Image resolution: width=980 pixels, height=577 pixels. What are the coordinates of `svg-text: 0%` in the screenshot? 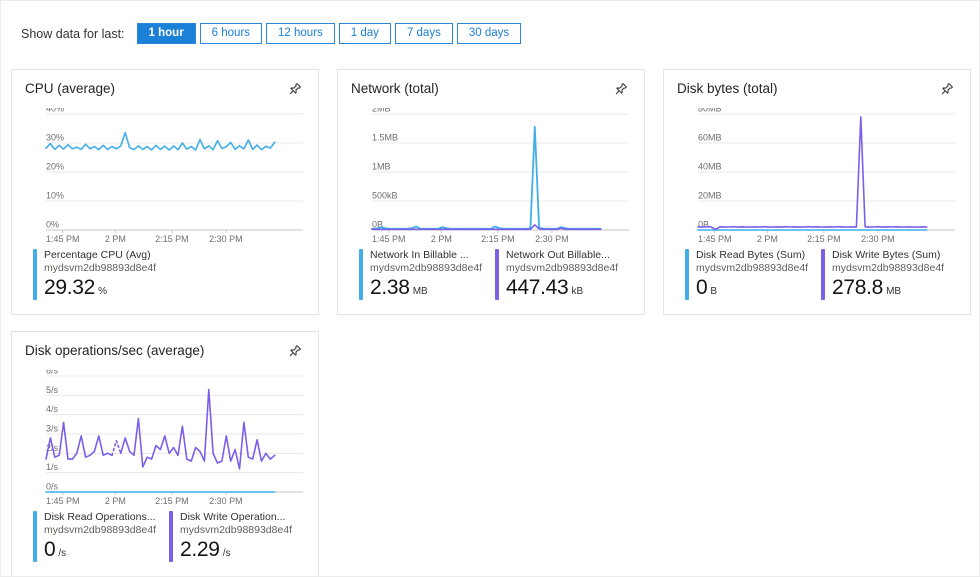 It's located at (52, 225).